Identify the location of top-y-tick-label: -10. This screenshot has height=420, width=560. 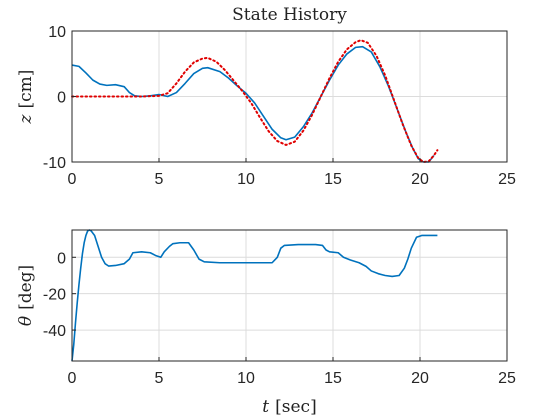
(54, 163).